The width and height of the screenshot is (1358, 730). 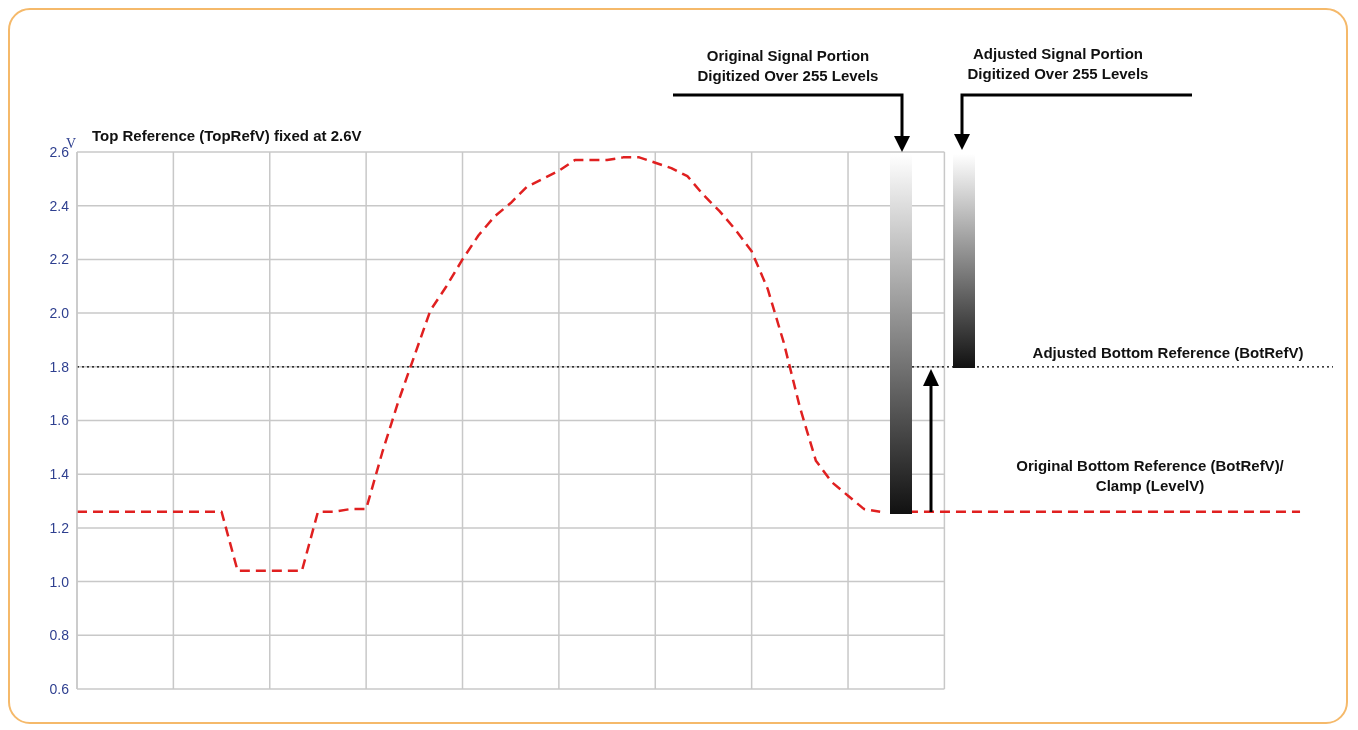 What do you see at coordinates (59, 205) in the screenshot?
I see `y-tick-label: 2.4` at bounding box center [59, 205].